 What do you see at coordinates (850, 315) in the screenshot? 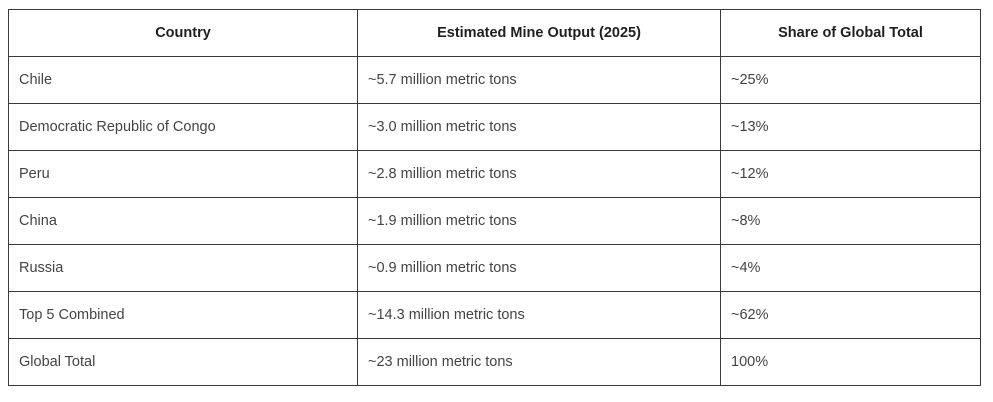
I see `cell-global-share: ~62%` at bounding box center [850, 315].